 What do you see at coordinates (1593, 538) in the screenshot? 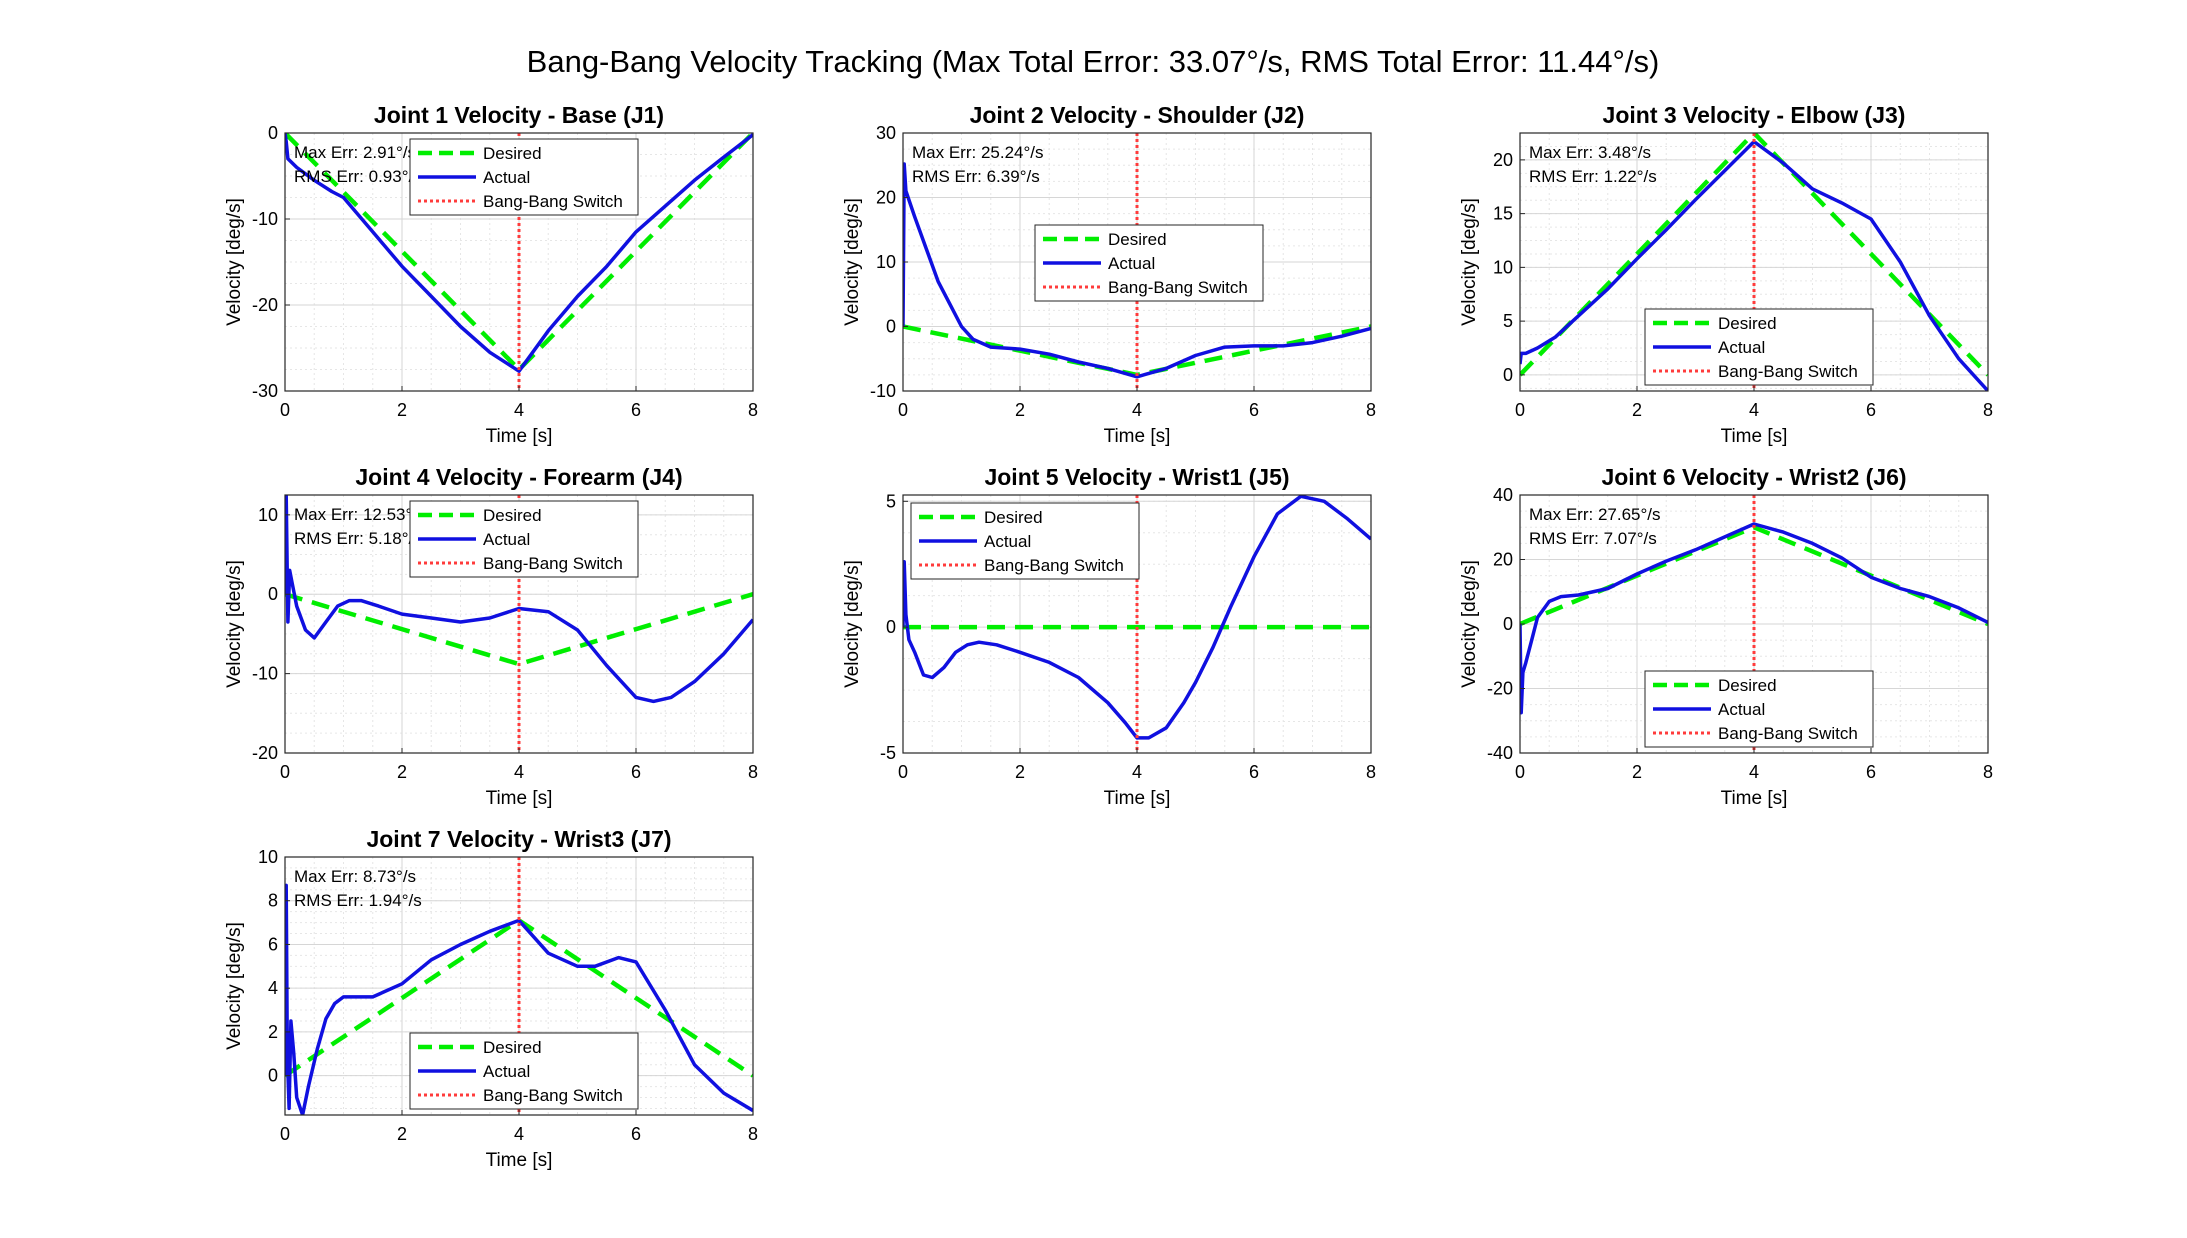
I see `error-annotation: RMS Err: 7.07°/s` at bounding box center [1593, 538].